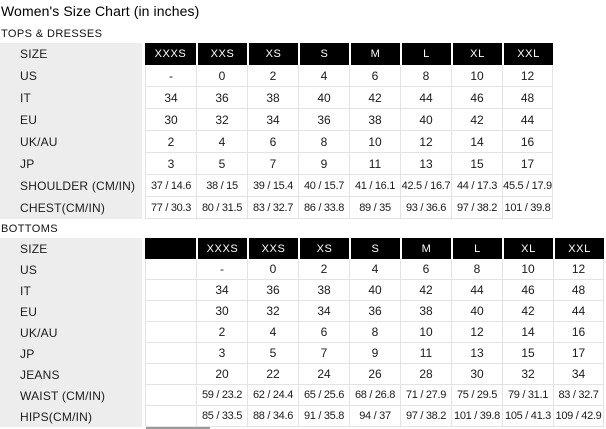 This screenshot has height=429, width=606. Describe the element at coordinates (476, 248) in the screenshot. I see `header-cell: L` at that location.